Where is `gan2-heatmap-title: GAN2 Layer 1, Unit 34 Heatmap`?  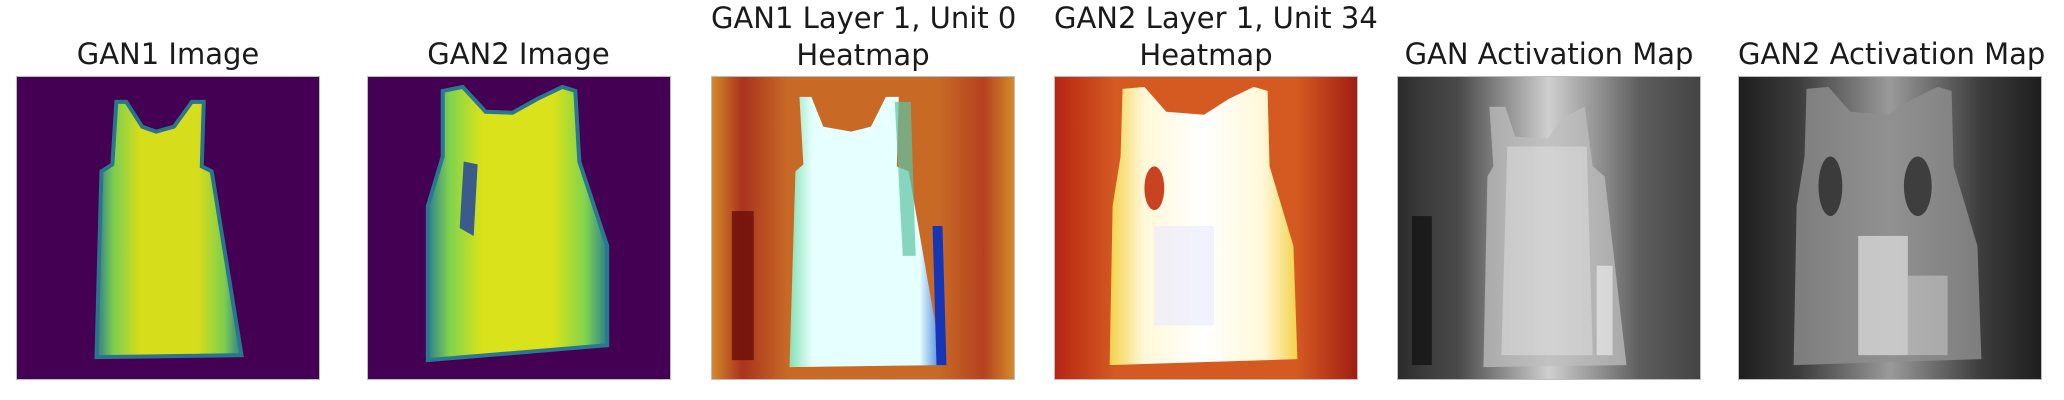 gan2-heatmap-title: GAN2 Layer 1, Unit 34 Heatmap is located at coordinates (1216, 37).